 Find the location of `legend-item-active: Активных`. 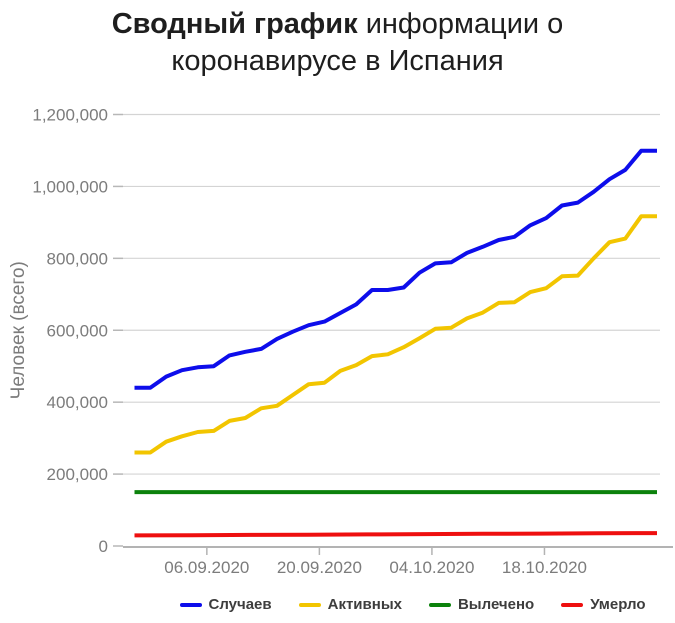

legend-item-active: Активных is located at coordinates (350, 604).